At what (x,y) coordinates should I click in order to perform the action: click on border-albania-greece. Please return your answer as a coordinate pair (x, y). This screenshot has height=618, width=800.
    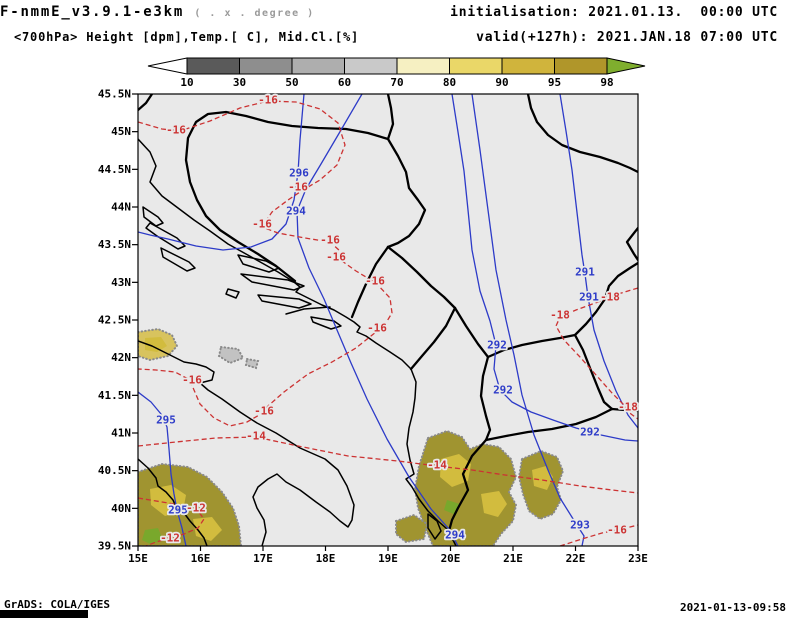
    Looking at the image, I should click on (467, 485).